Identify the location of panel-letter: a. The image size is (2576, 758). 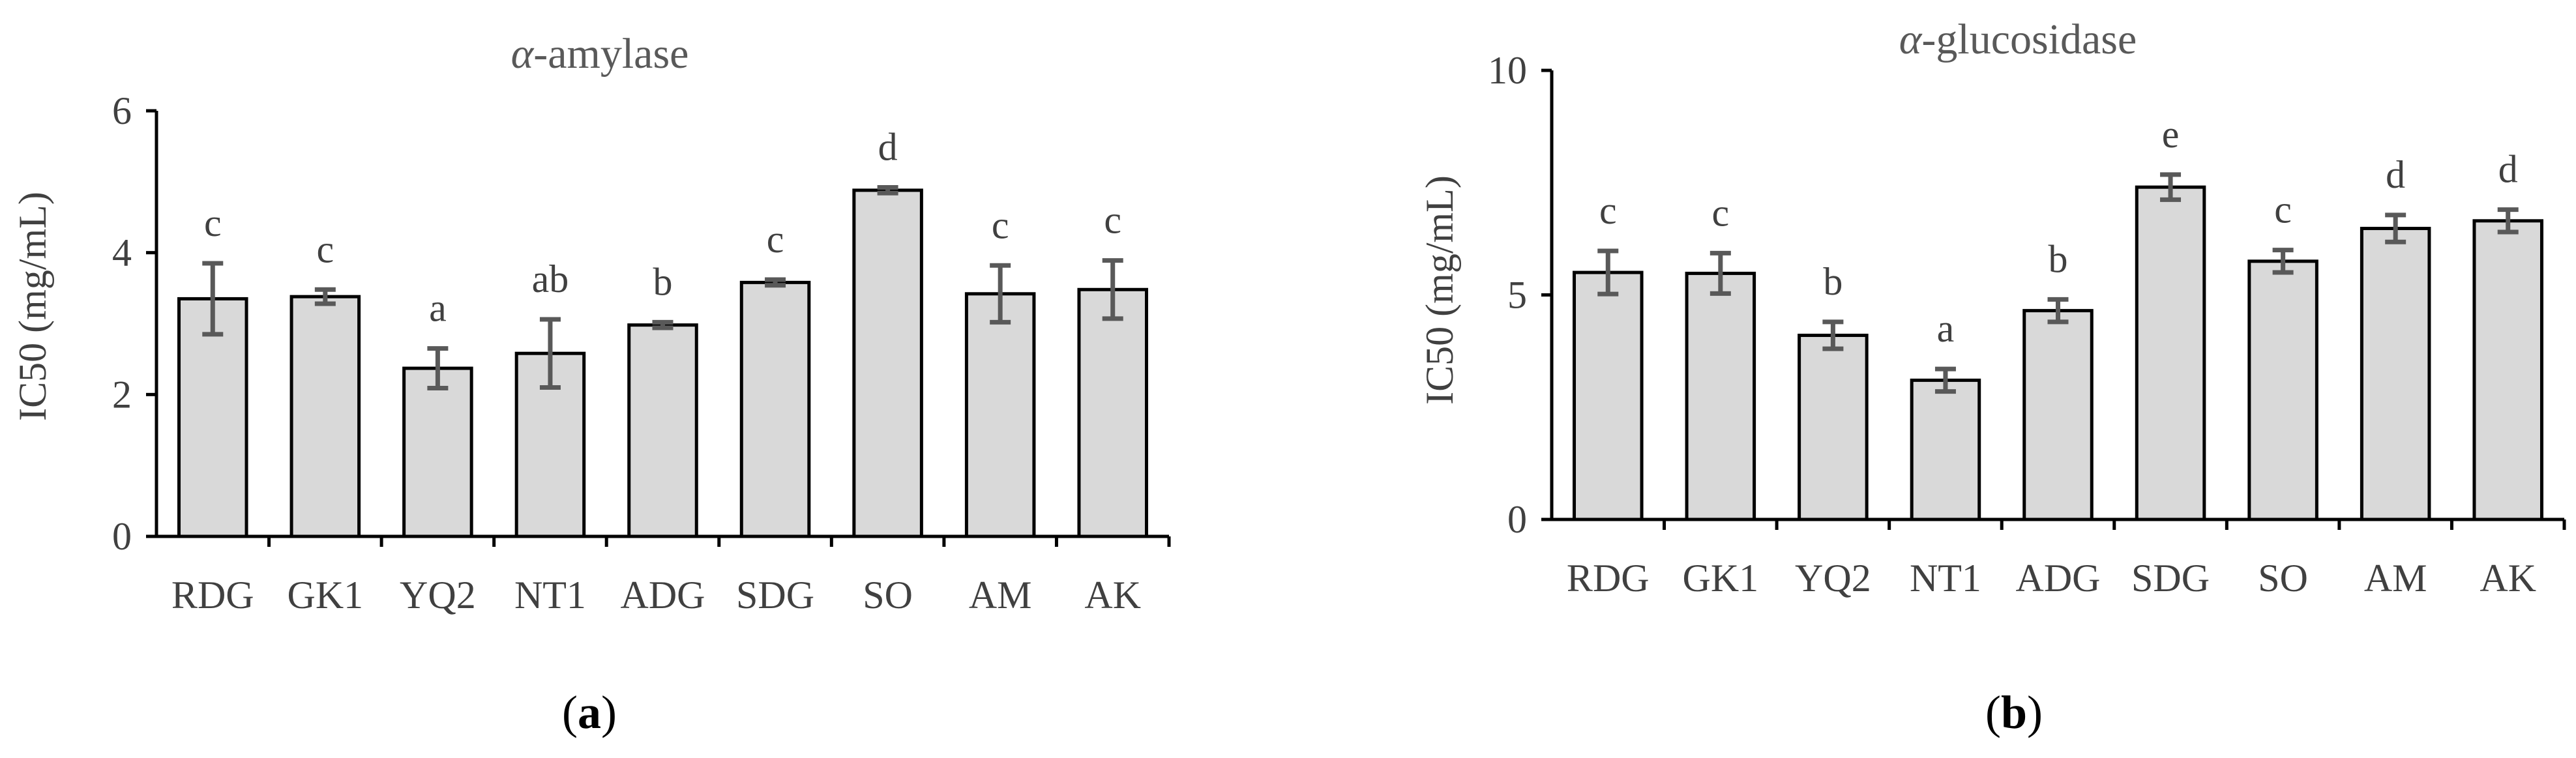
(589, 712).